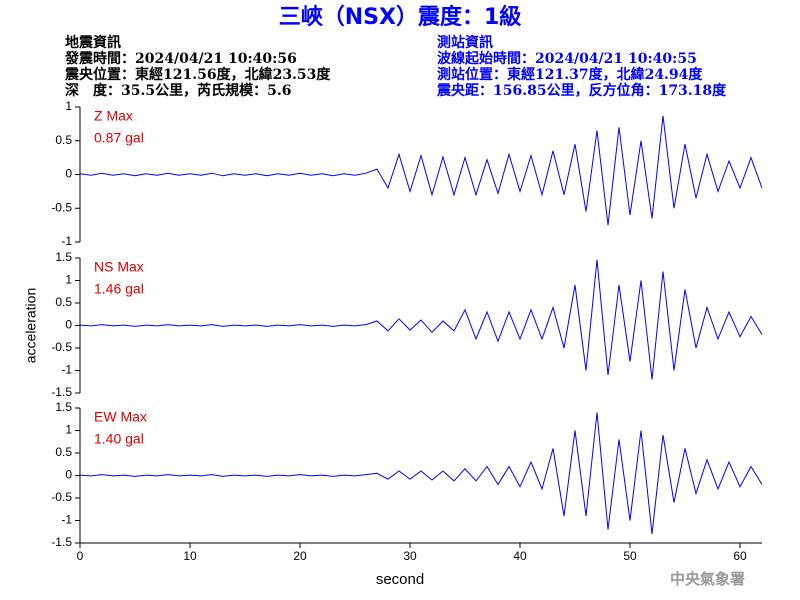 The height and width of the screenshot is (600, 800). Describe the element at coordinates (400, 579) in the screenshot. I see `x-axis-label: second` at that location.